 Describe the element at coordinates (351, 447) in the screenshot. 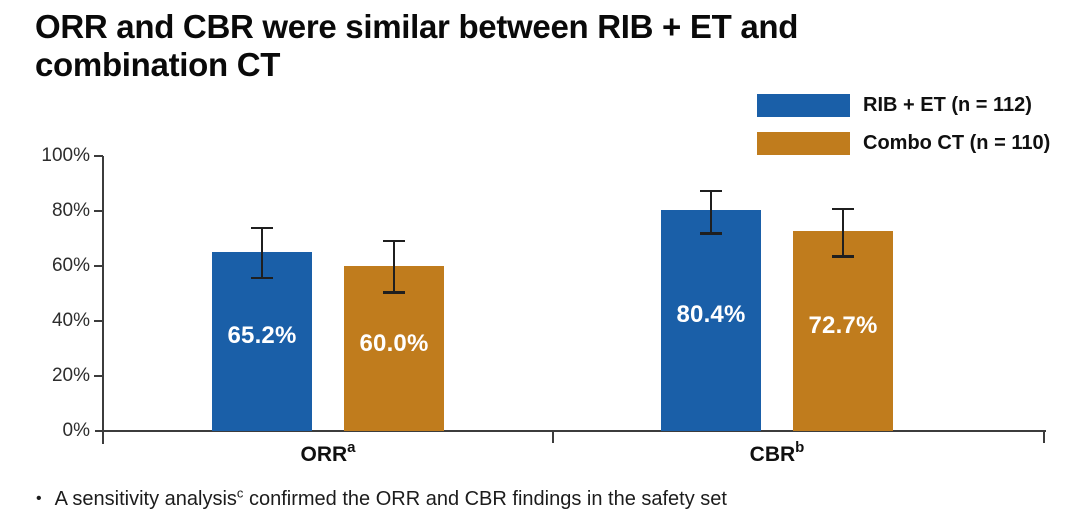

I see `category-superscript: a` at that location.